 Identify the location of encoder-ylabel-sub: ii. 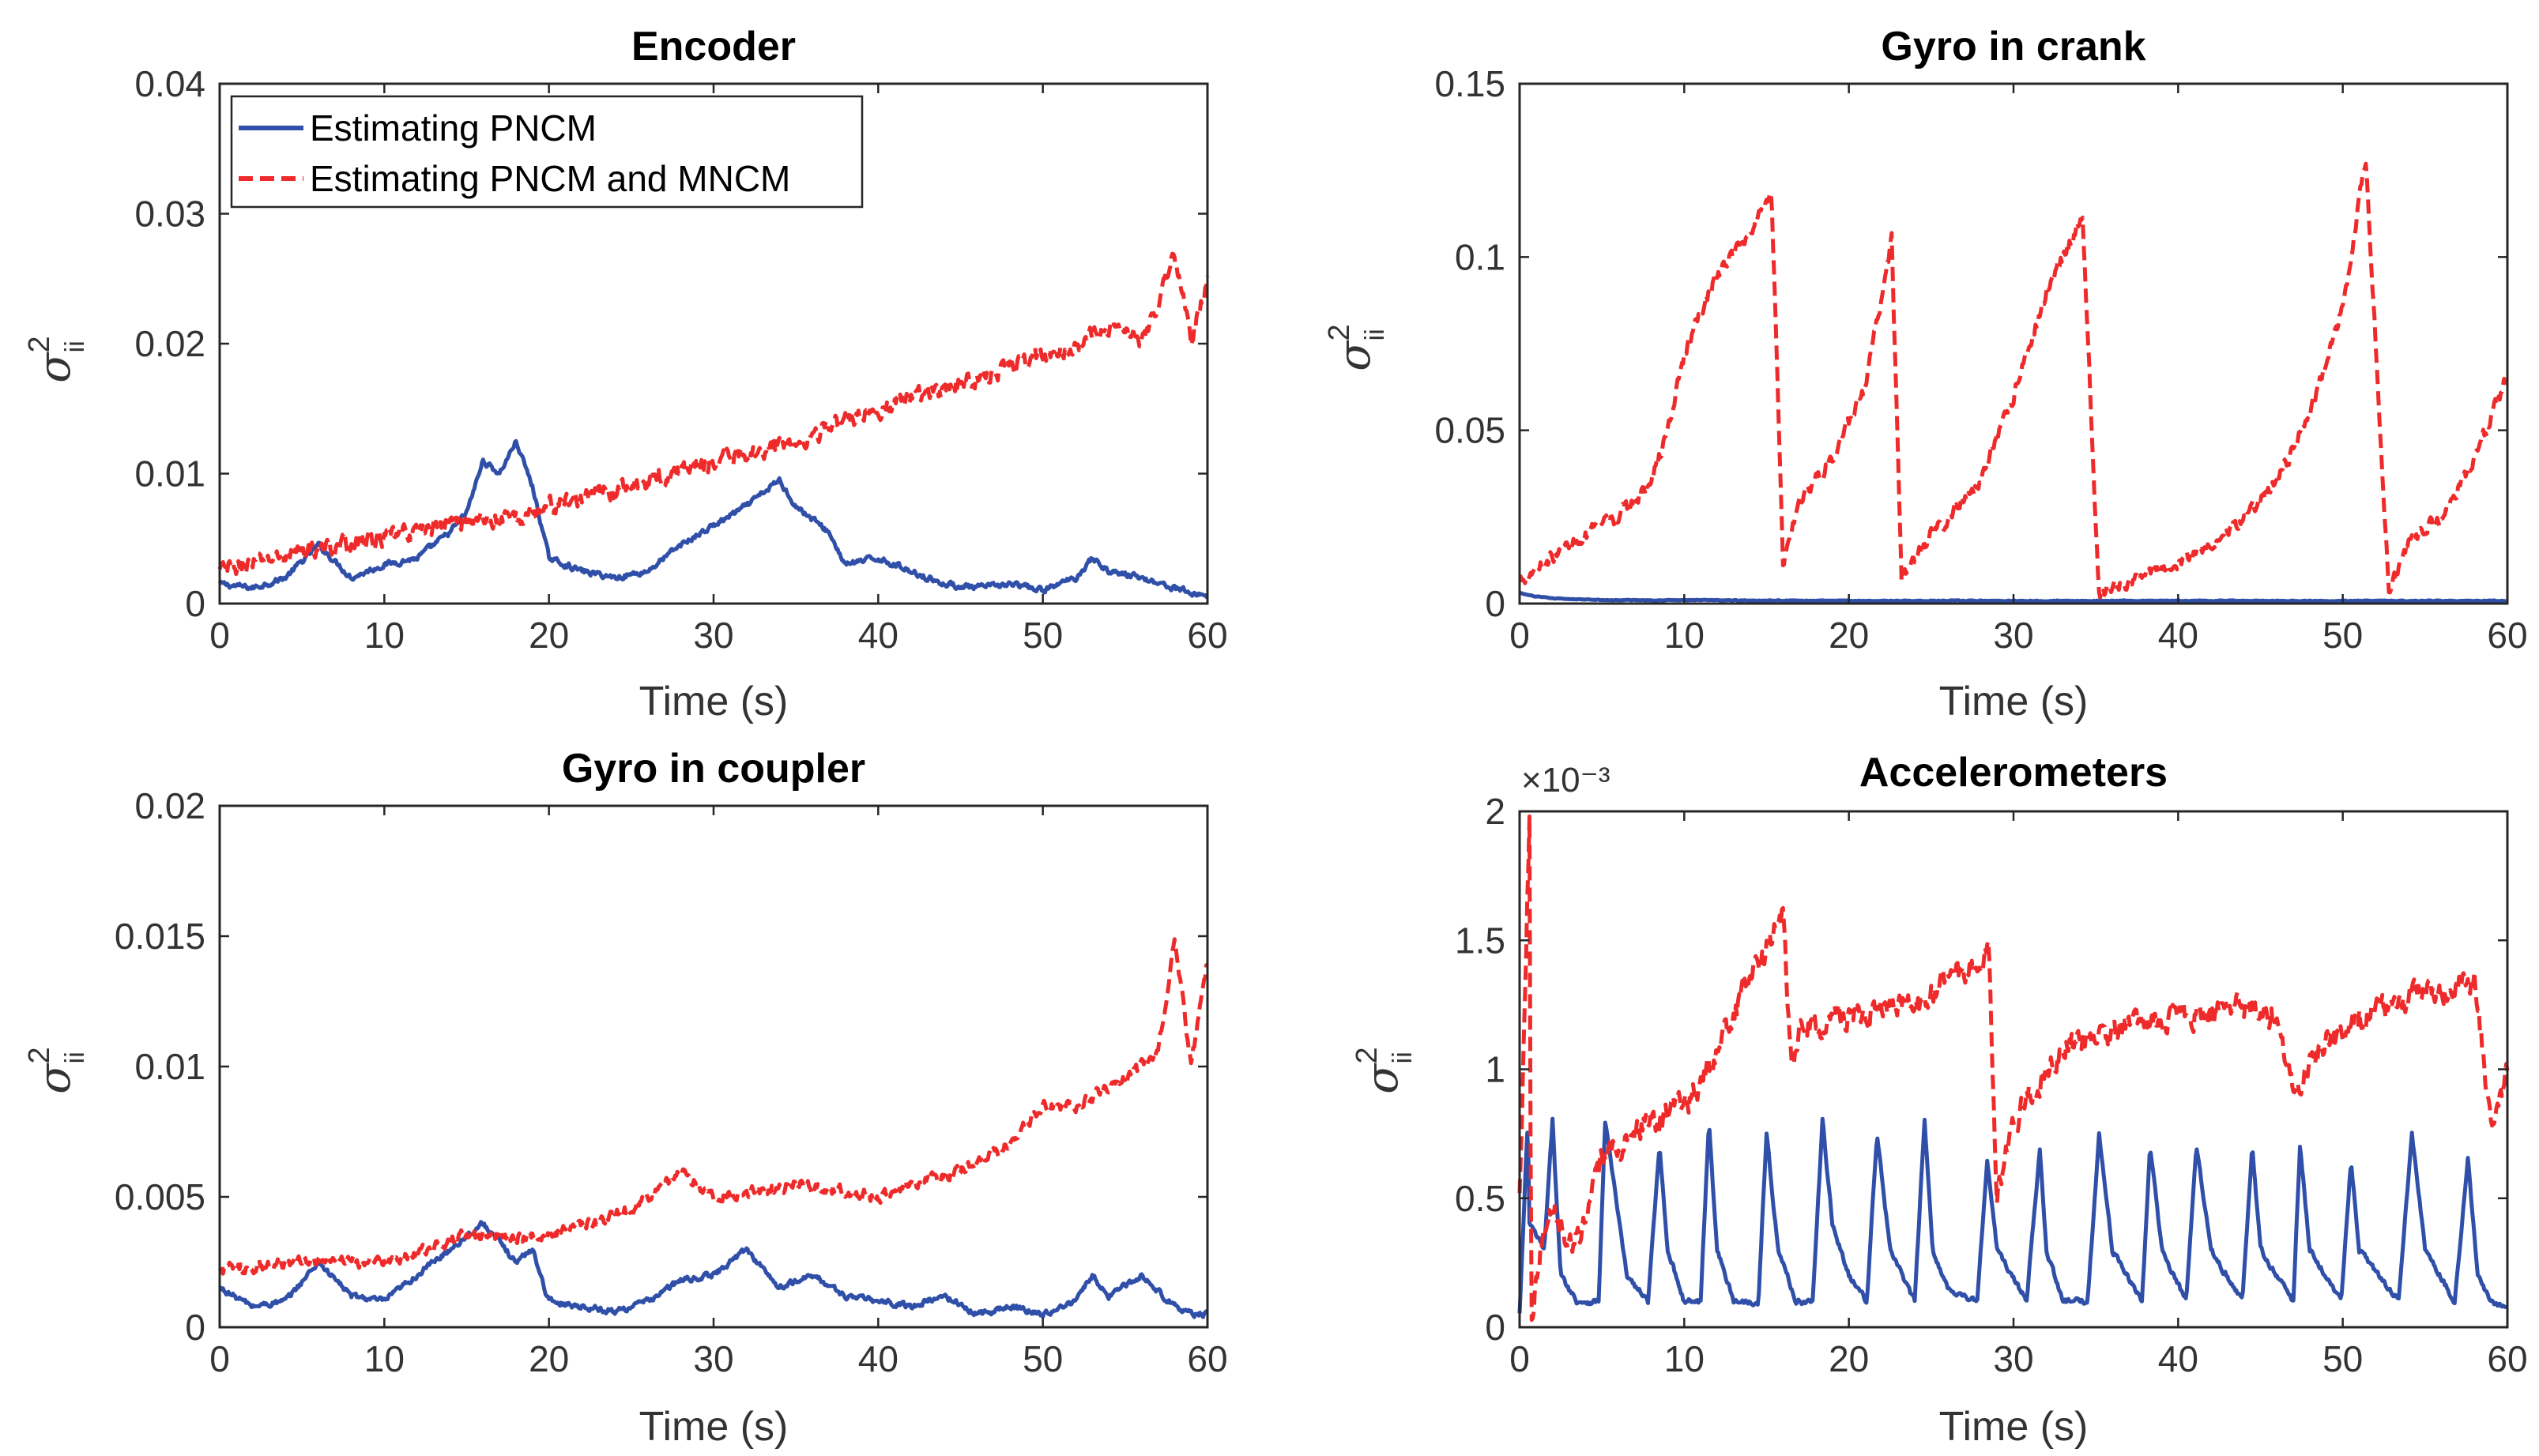
(75, 346).